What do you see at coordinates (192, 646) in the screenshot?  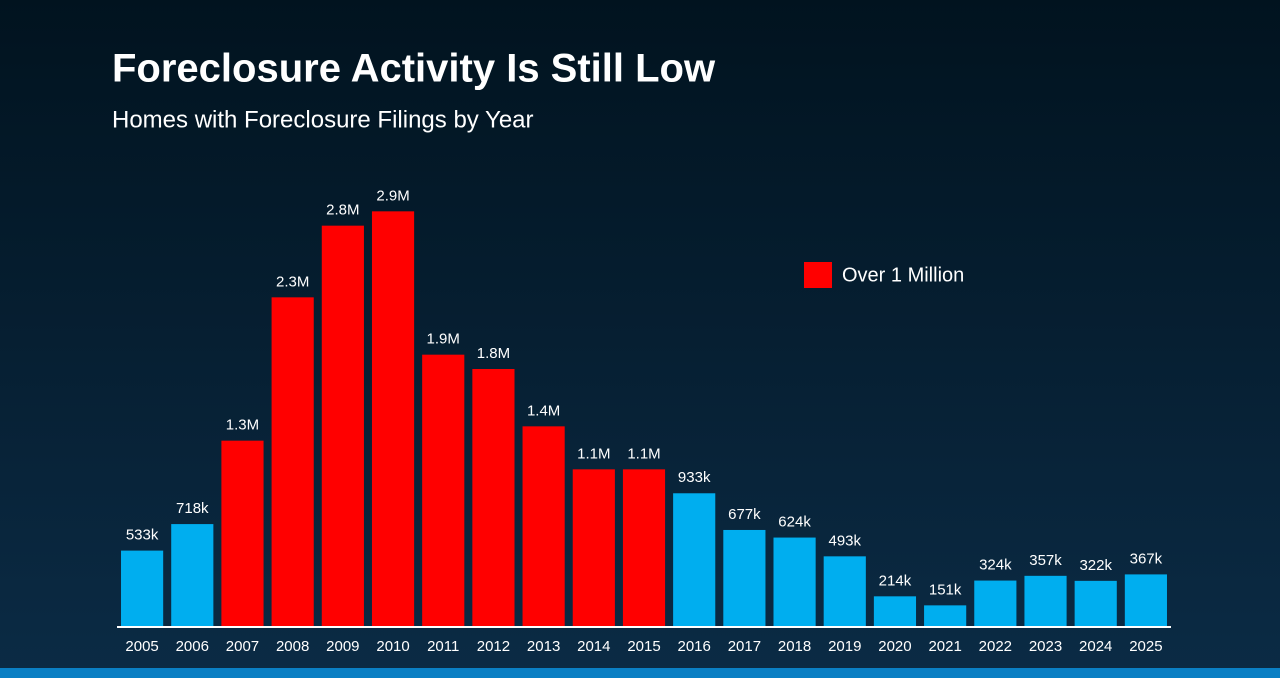 I see `x-tick-label: 2006` at bounding box center [192, 646].